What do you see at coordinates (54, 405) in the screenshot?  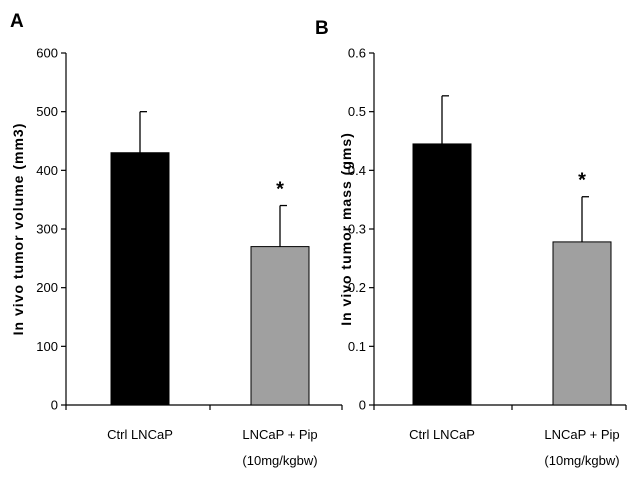 I see `panel-a-y-tick-label: 0` at bounding box center [54, 405].